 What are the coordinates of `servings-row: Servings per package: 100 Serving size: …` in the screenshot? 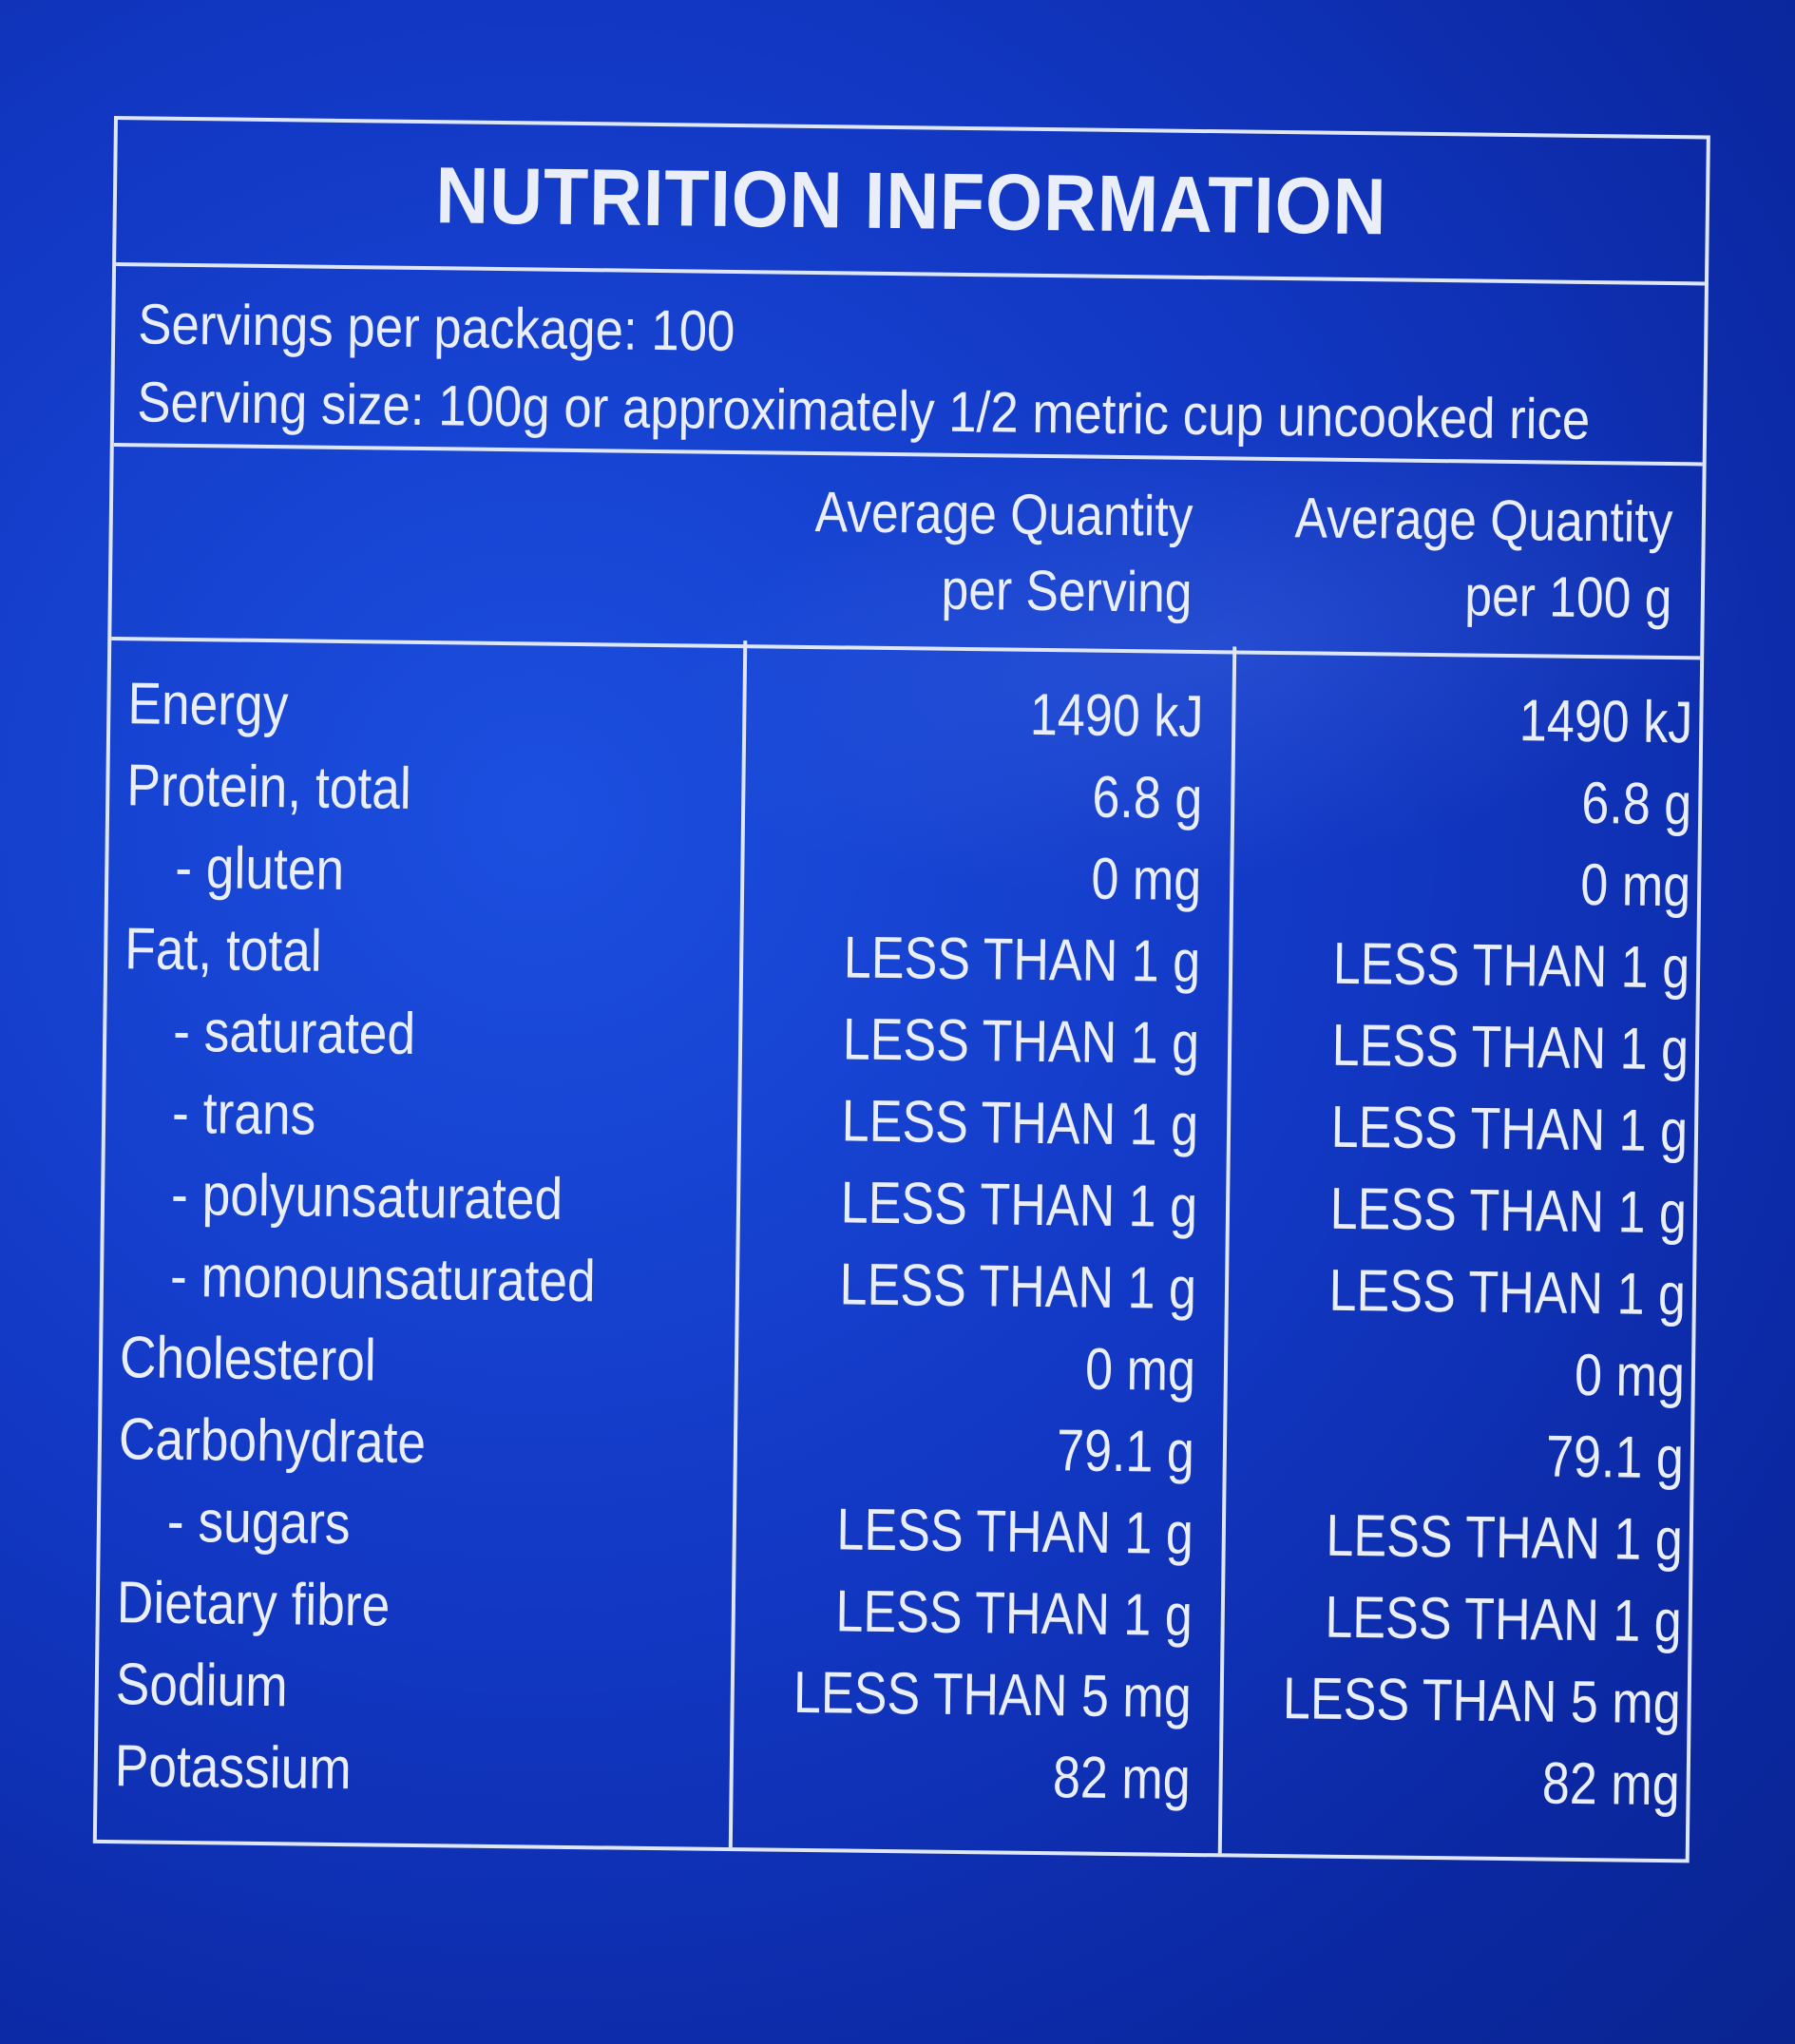 It's located at (909, 366).